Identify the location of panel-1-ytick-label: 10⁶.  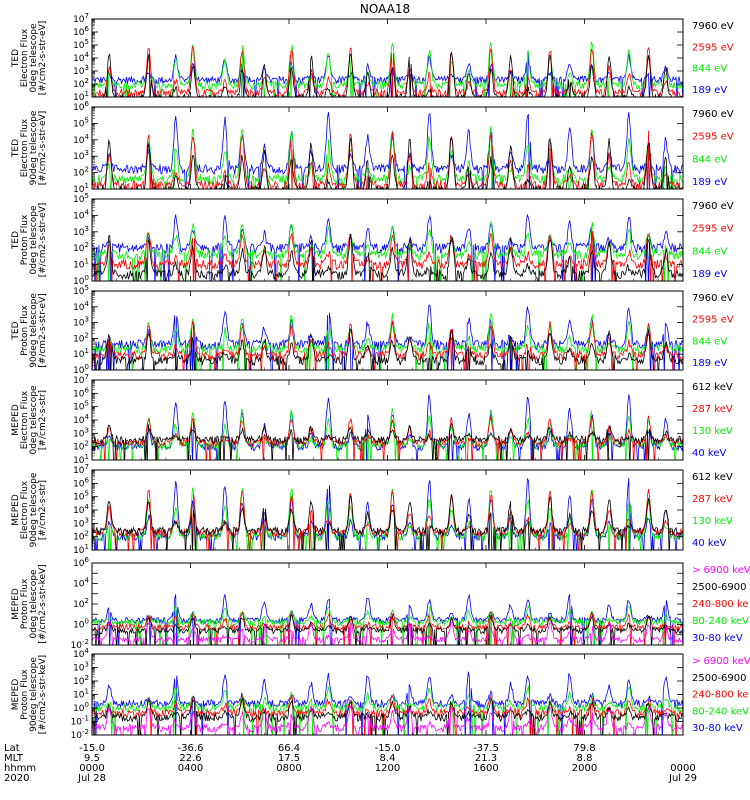
(81, 31).